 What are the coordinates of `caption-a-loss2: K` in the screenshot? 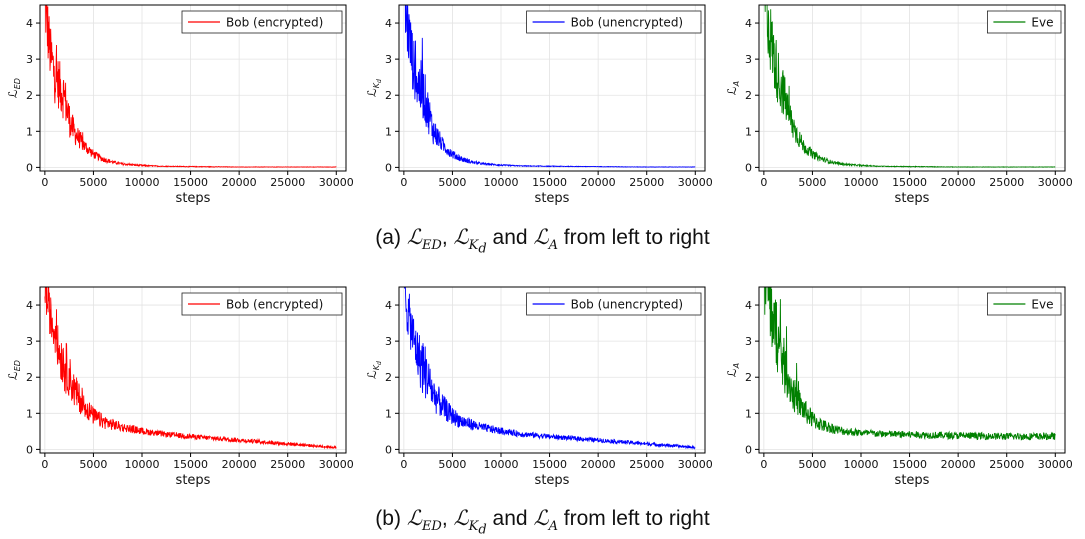 It's located at (473, 246).